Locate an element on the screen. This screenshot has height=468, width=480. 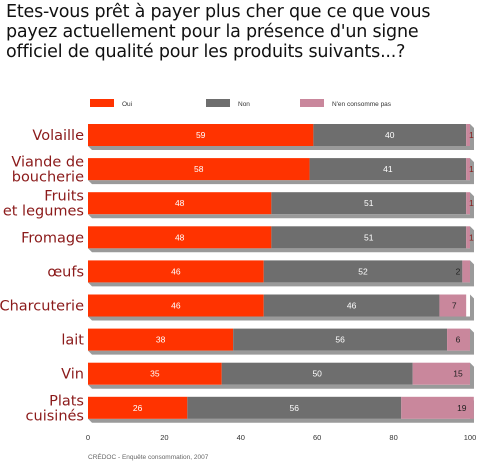
data-label: 40 is located at coordinates (390, 135).